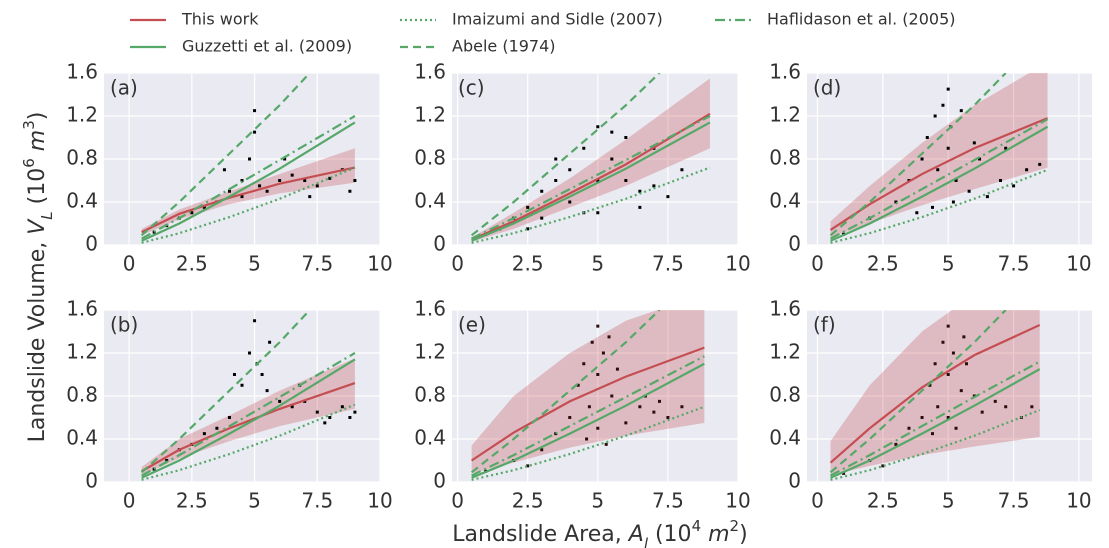 The image size is (1109, 548). Describe the element at coordinates (817, 501) in the screenshot. I see `x-tick-label: 0` at that location.